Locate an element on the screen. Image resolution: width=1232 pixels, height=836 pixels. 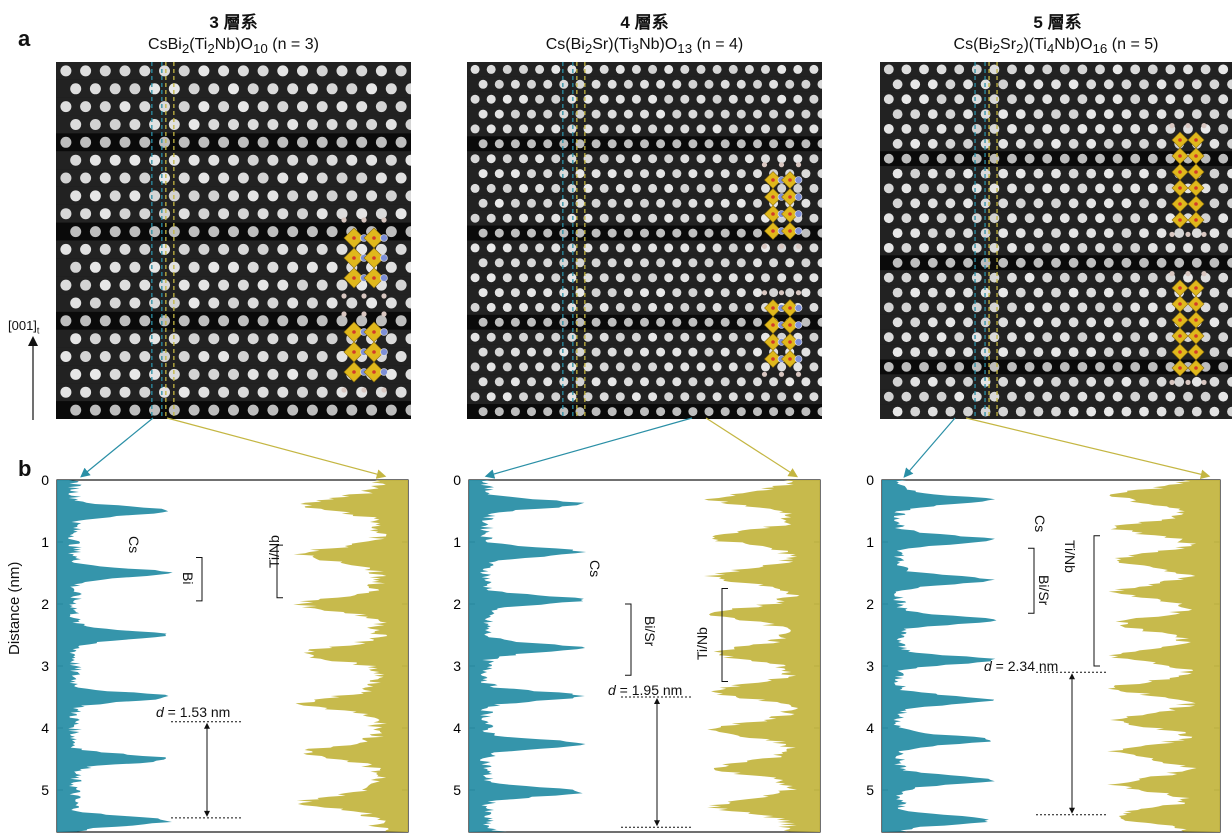
bi-atom is located at coordinates (798, 214).